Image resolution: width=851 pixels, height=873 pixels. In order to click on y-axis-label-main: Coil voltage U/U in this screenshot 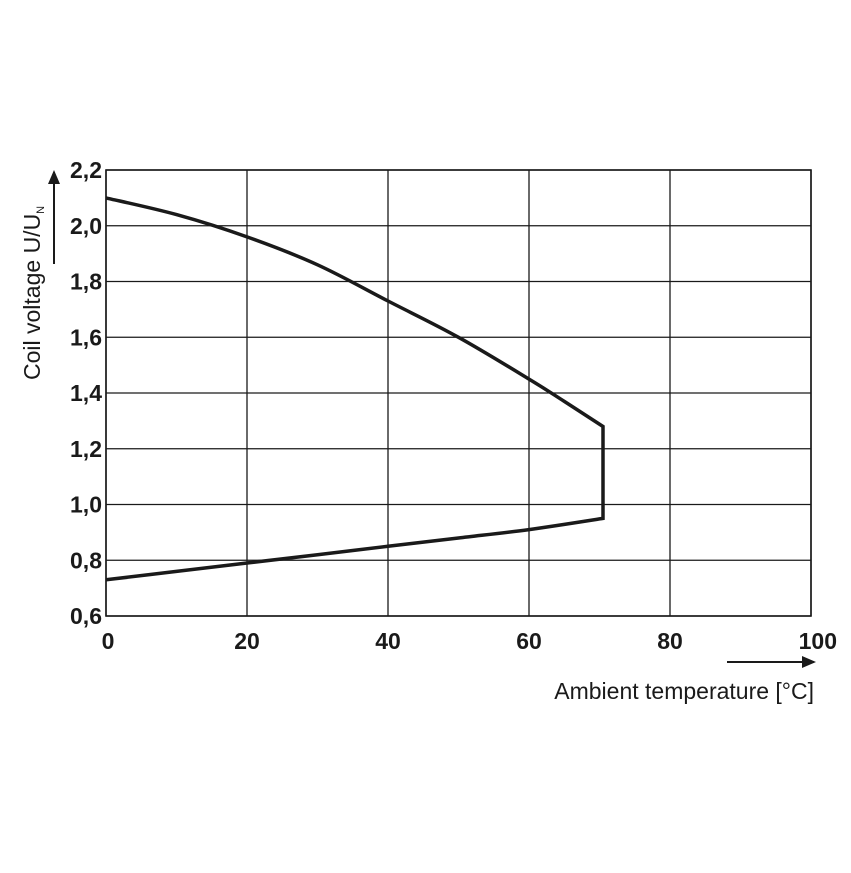, I will do `click(32, 297)`.